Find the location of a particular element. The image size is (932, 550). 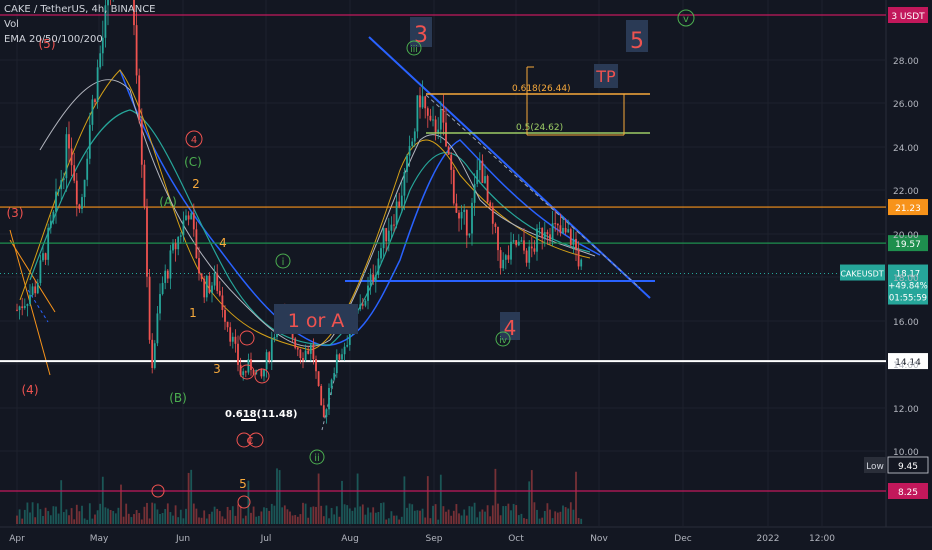

wave-circle-red-b is located at coordinates (247, 372).